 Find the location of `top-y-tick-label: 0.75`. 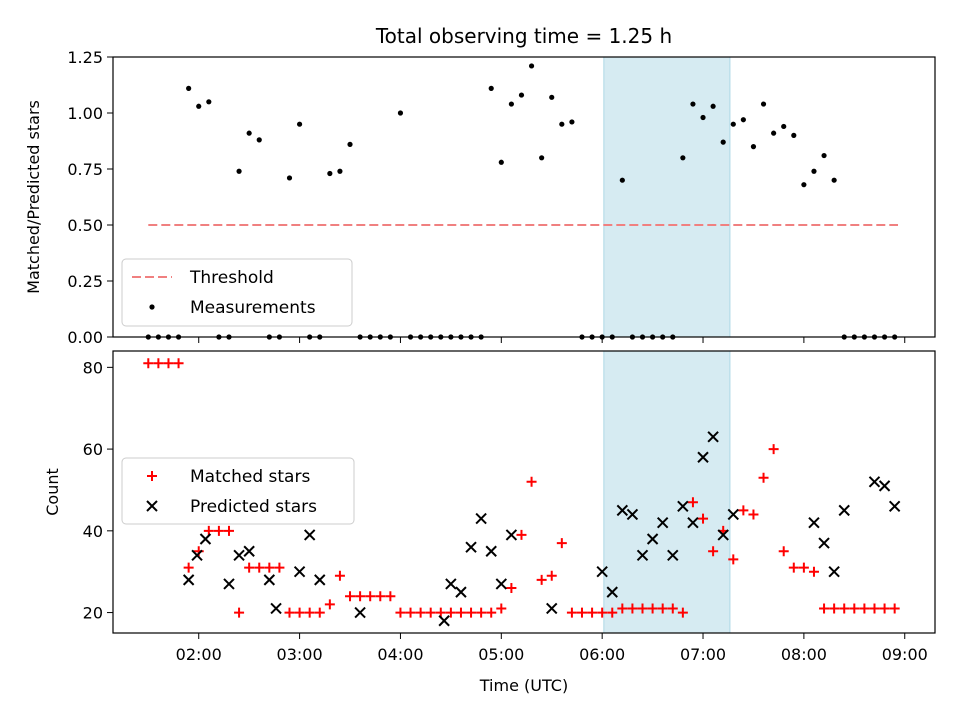

top-y-tick-label: 0.75 is located at coordinates (85, 169).